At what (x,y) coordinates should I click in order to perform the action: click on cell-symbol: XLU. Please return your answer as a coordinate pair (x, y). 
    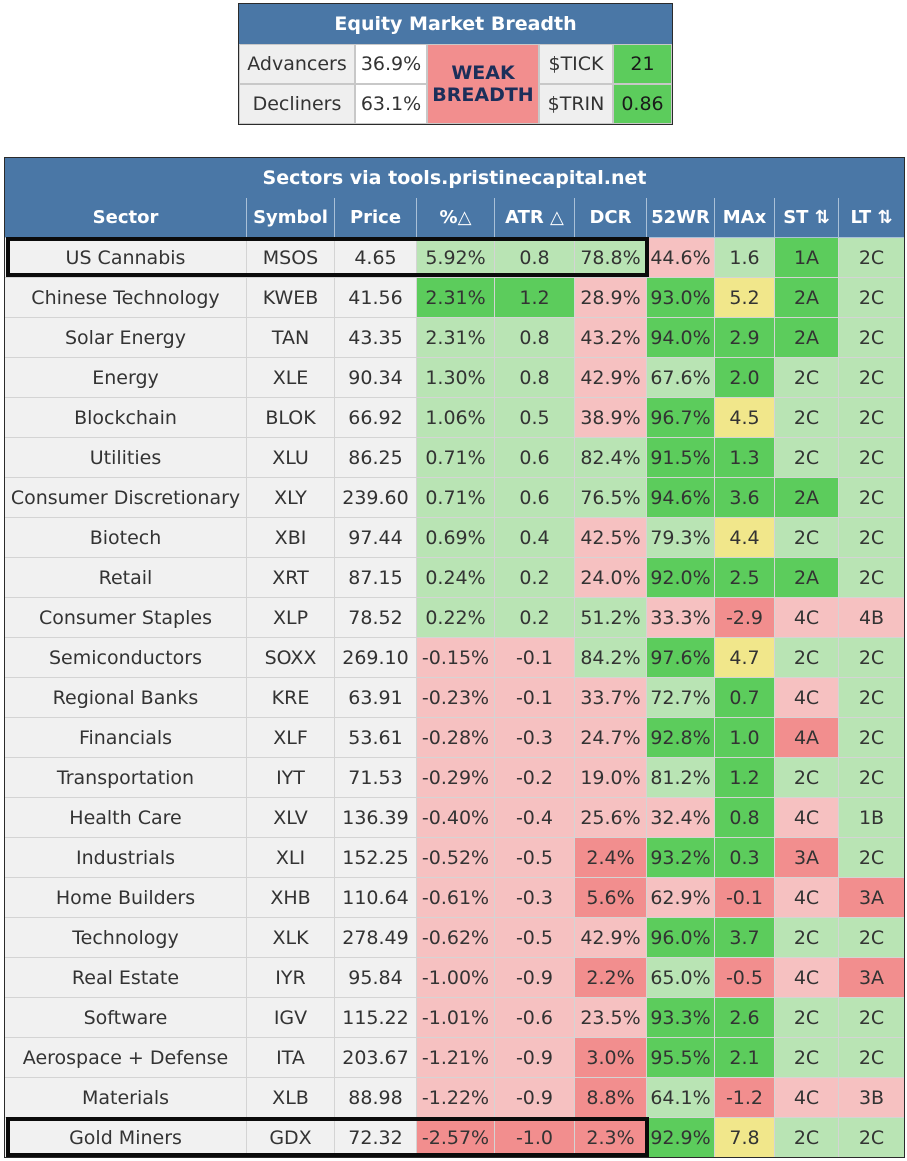
    Looking at the image, I should click on (291, 458).